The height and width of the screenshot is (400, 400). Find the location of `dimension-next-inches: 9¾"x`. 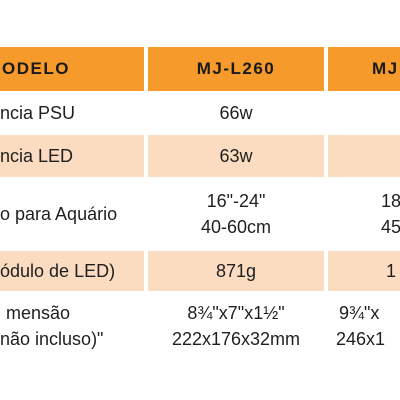

dimension-next-inches: 9¾"x is located at coordinates (359, 313).